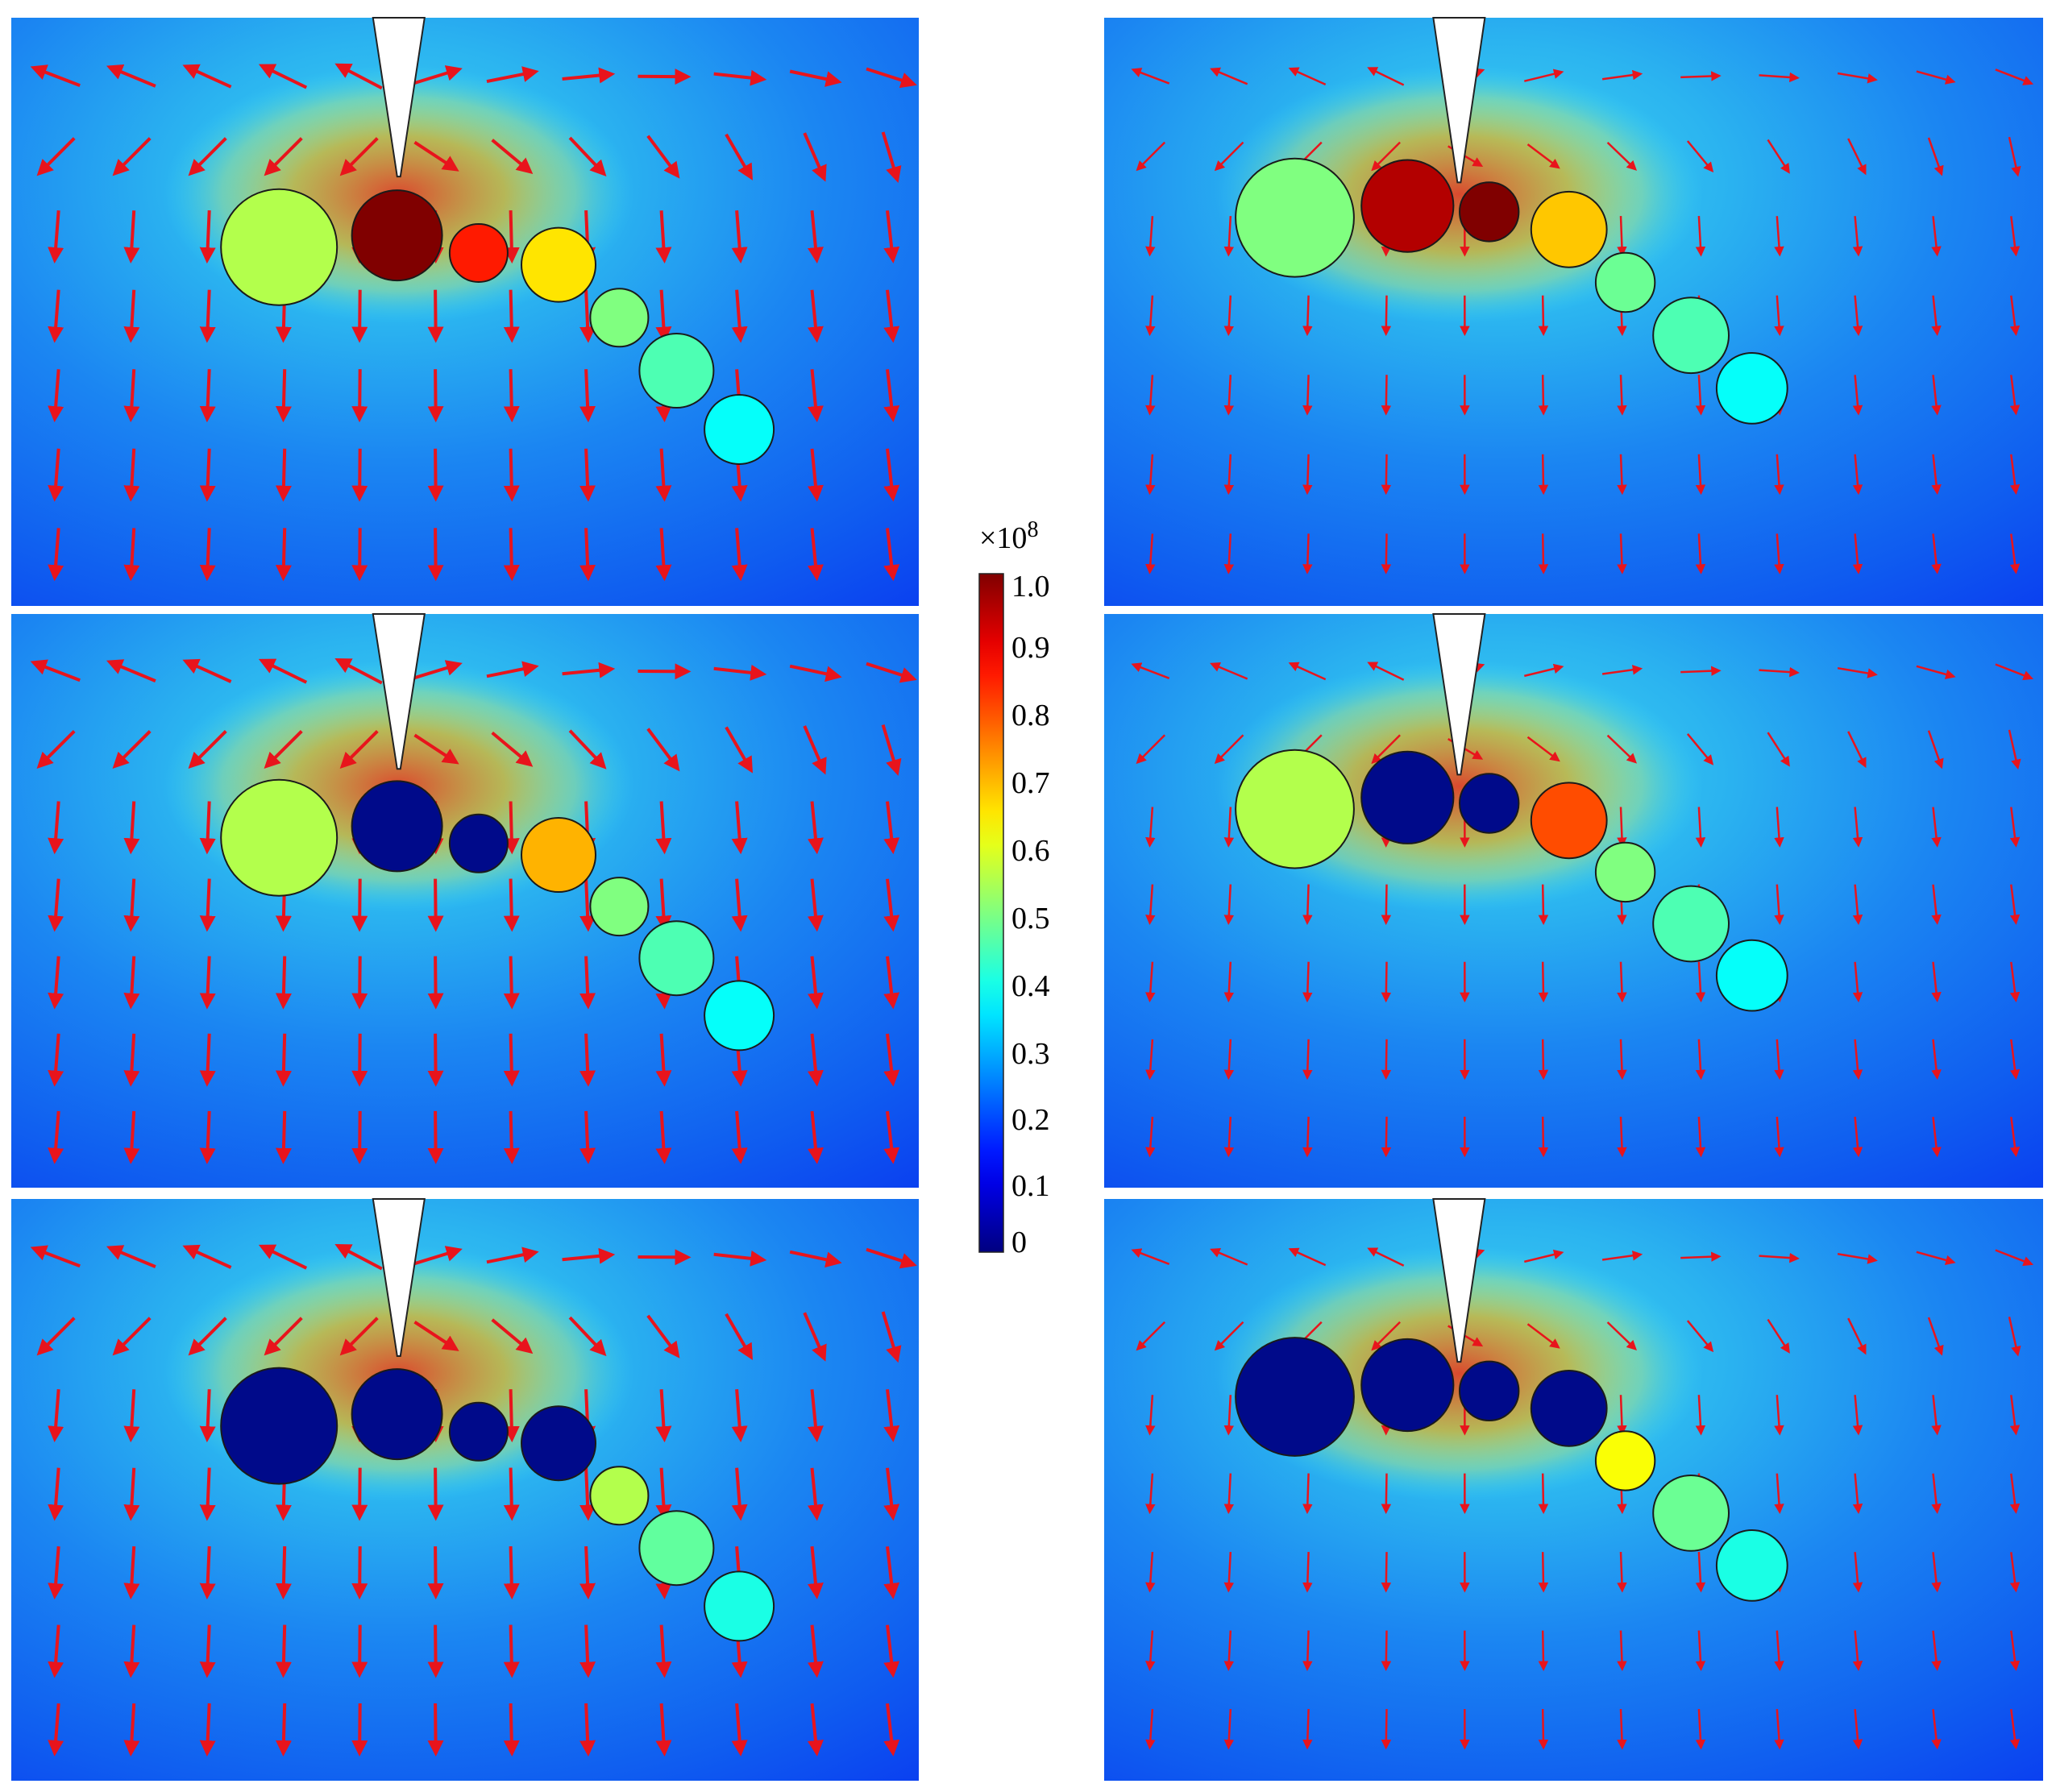 This screenshot has width=2056, height=1792. Describe the element at coordinates (1030, 1186) in the screenshot. I see `colorbar-tick-0-1: 0.1` at that location.